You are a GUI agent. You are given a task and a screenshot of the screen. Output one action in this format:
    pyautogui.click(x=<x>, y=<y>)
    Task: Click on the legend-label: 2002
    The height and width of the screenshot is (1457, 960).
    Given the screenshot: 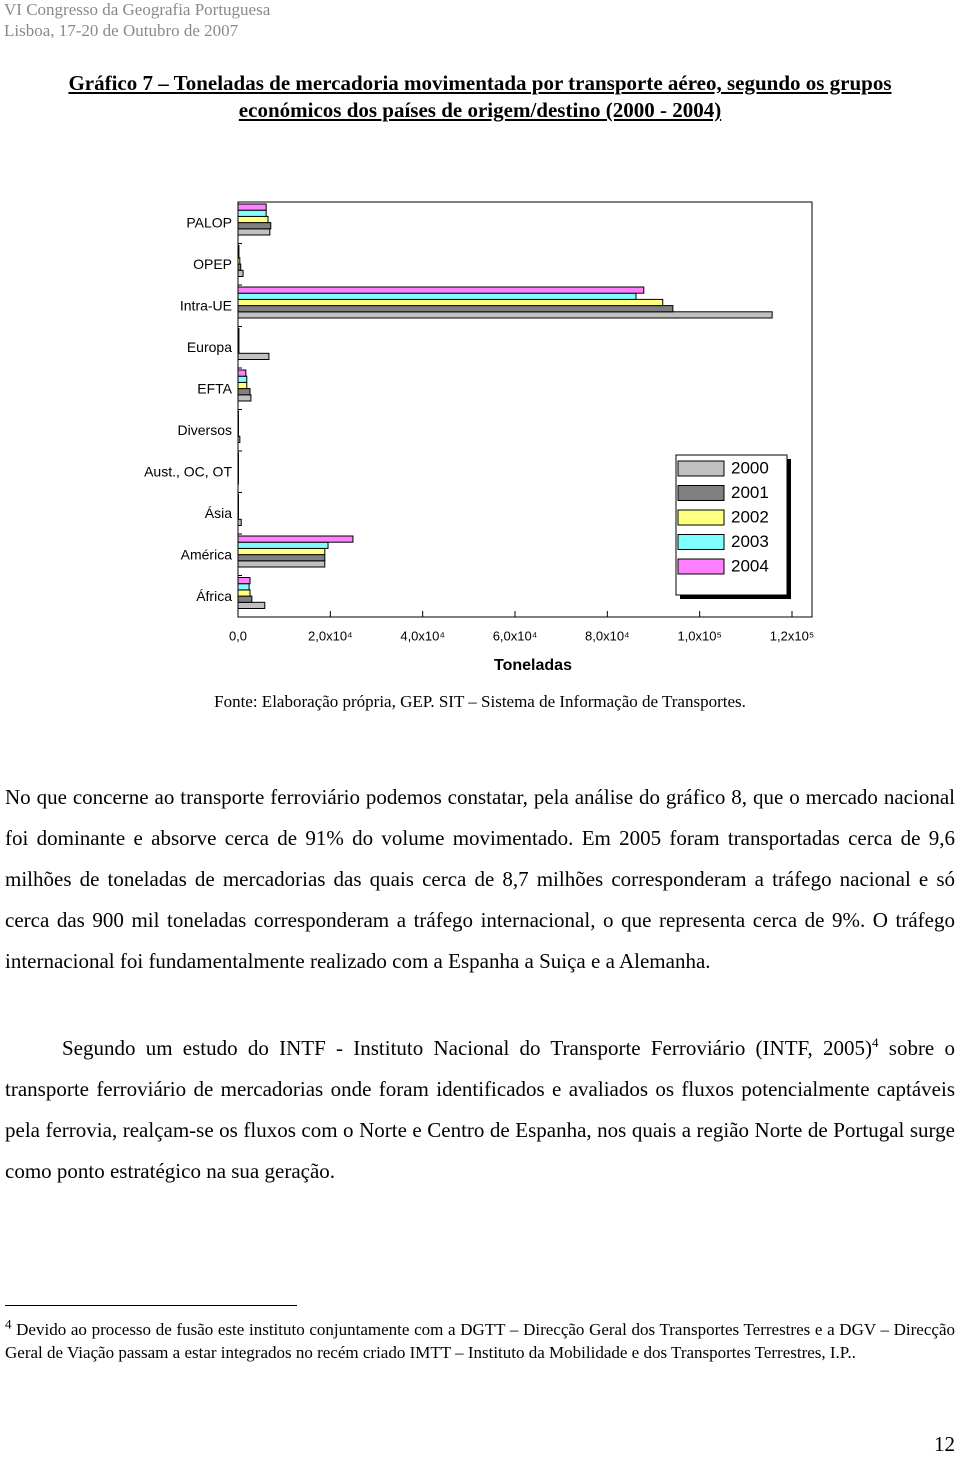 What is the action you would take?
    pyautogui.click(x=750, y=516)
    